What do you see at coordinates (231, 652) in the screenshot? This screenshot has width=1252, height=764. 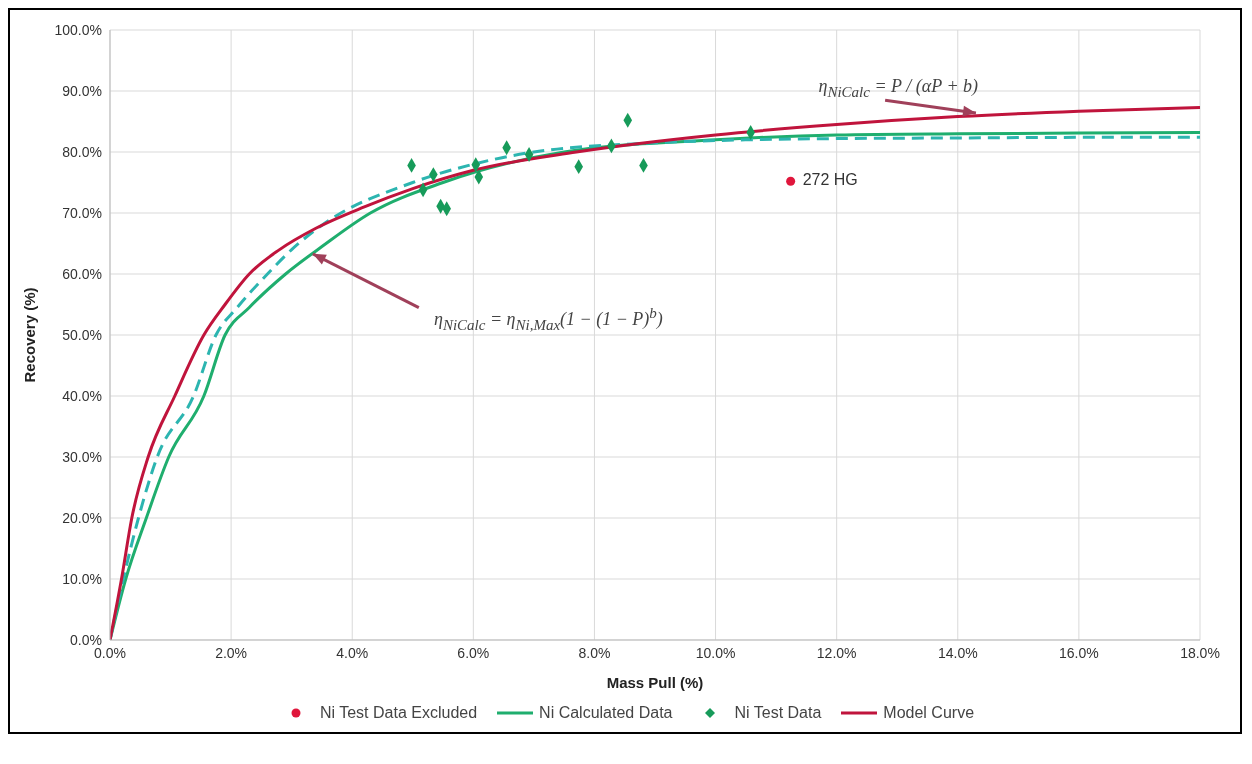 I see `x-tick-label: 2.0%` at bounding box center [231, 652].